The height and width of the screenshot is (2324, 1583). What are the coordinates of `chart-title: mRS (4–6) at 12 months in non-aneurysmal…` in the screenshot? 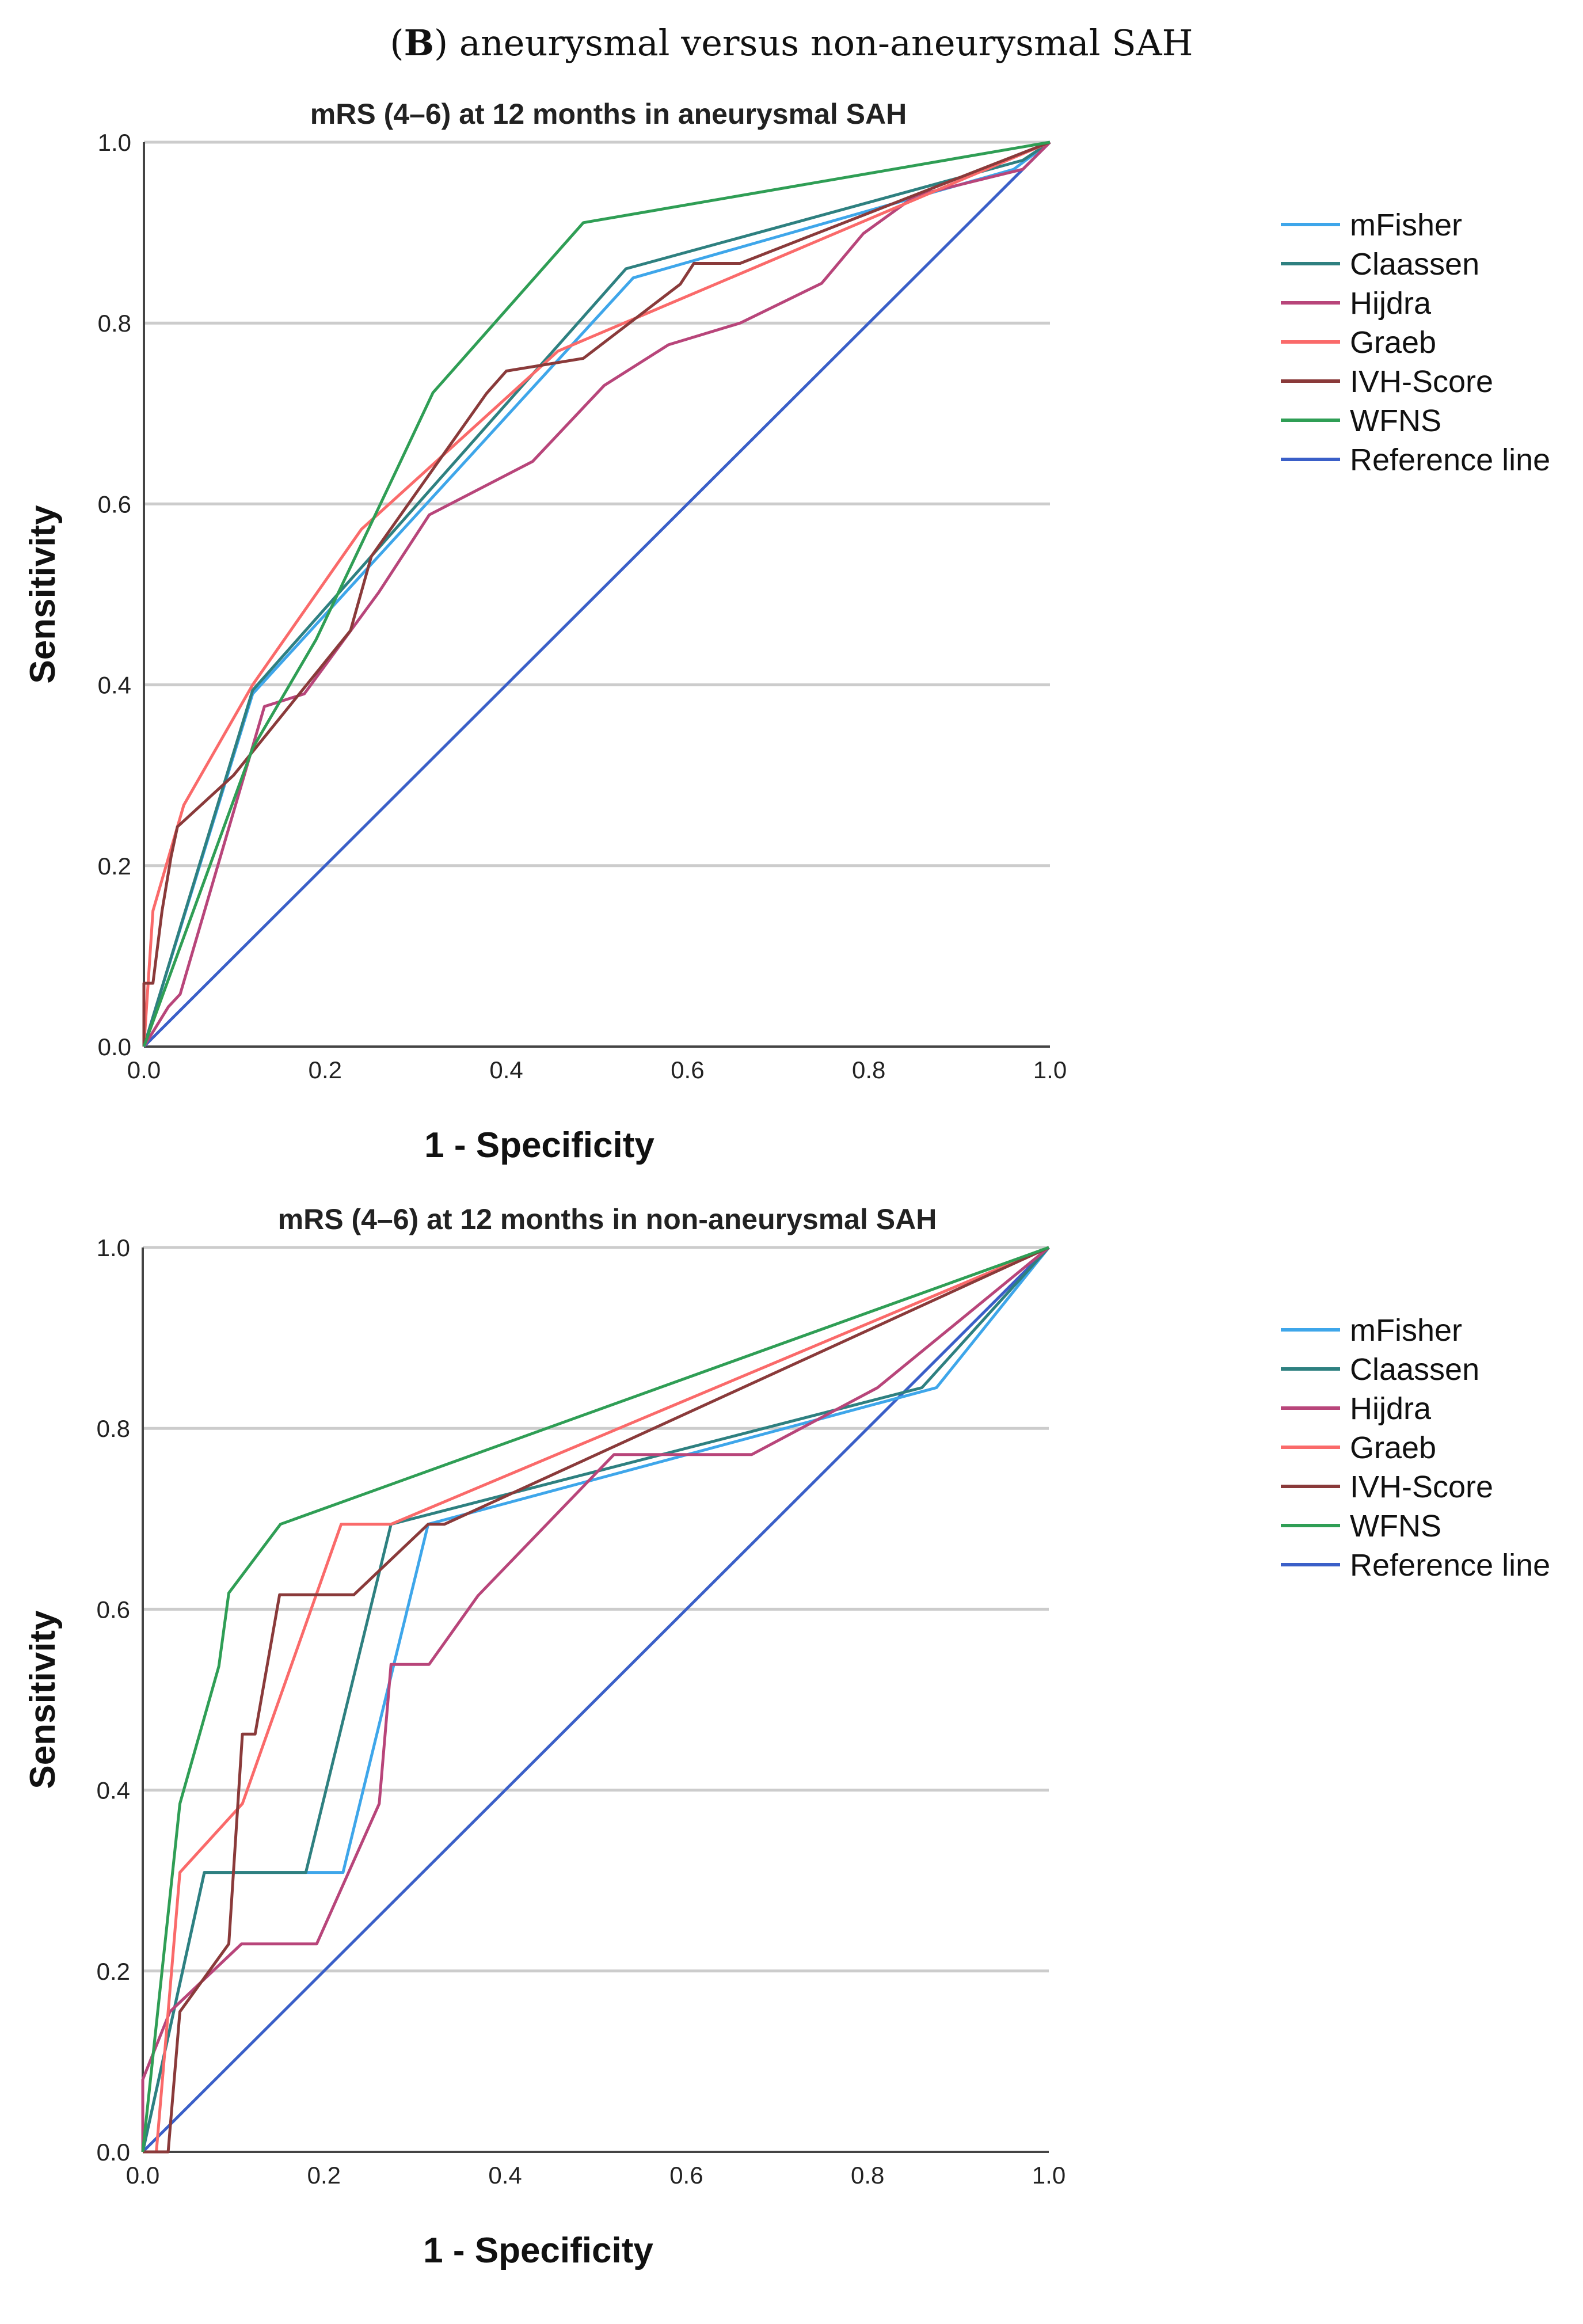 It's located at (607, 1219).